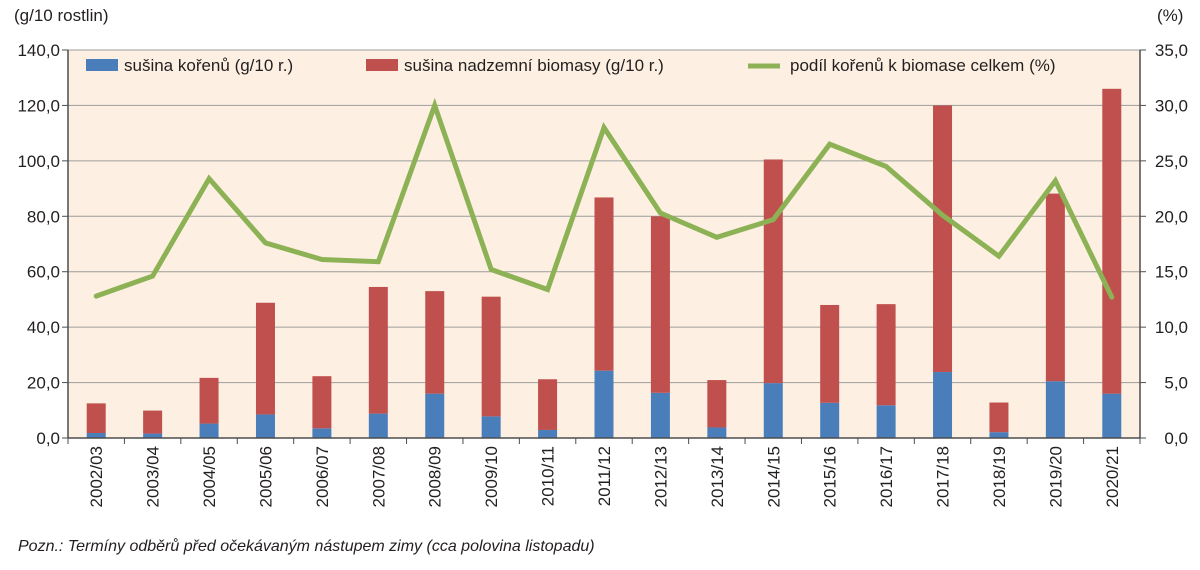 This screenshot has width=1200, height=570. What do you see at coordinates (265, 476) in the screenshot?
I see `x-tick-label: 2005/06` at bounding box center [265, 476].